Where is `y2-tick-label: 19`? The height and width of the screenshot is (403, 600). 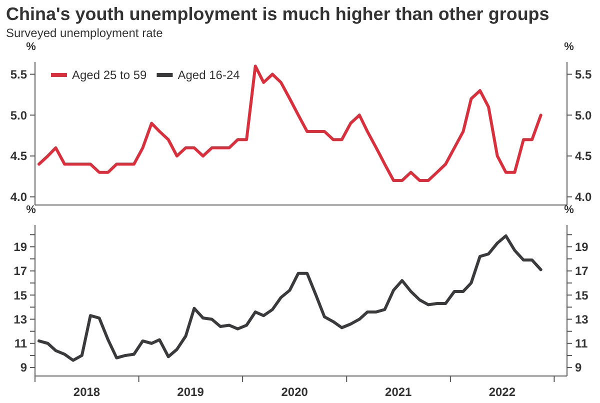 y2-tick-label: 19 is located at coordinates (582, 247).